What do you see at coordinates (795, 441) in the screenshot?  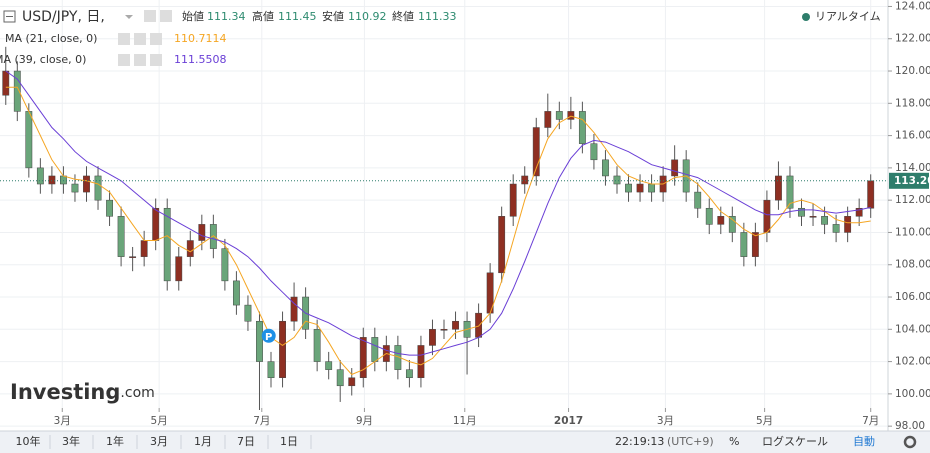 I see `log-button: ログスケール` at bounding box center [795, 441].